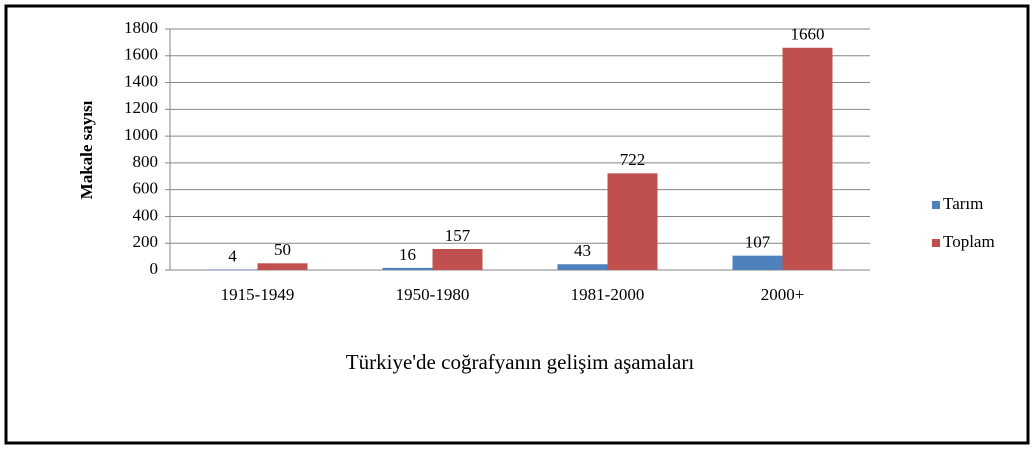  What do you see at coordinates (608, 294) in the screenshot?
I see `x-tick-label: 1981-2000` at bounding box center [608, 294].